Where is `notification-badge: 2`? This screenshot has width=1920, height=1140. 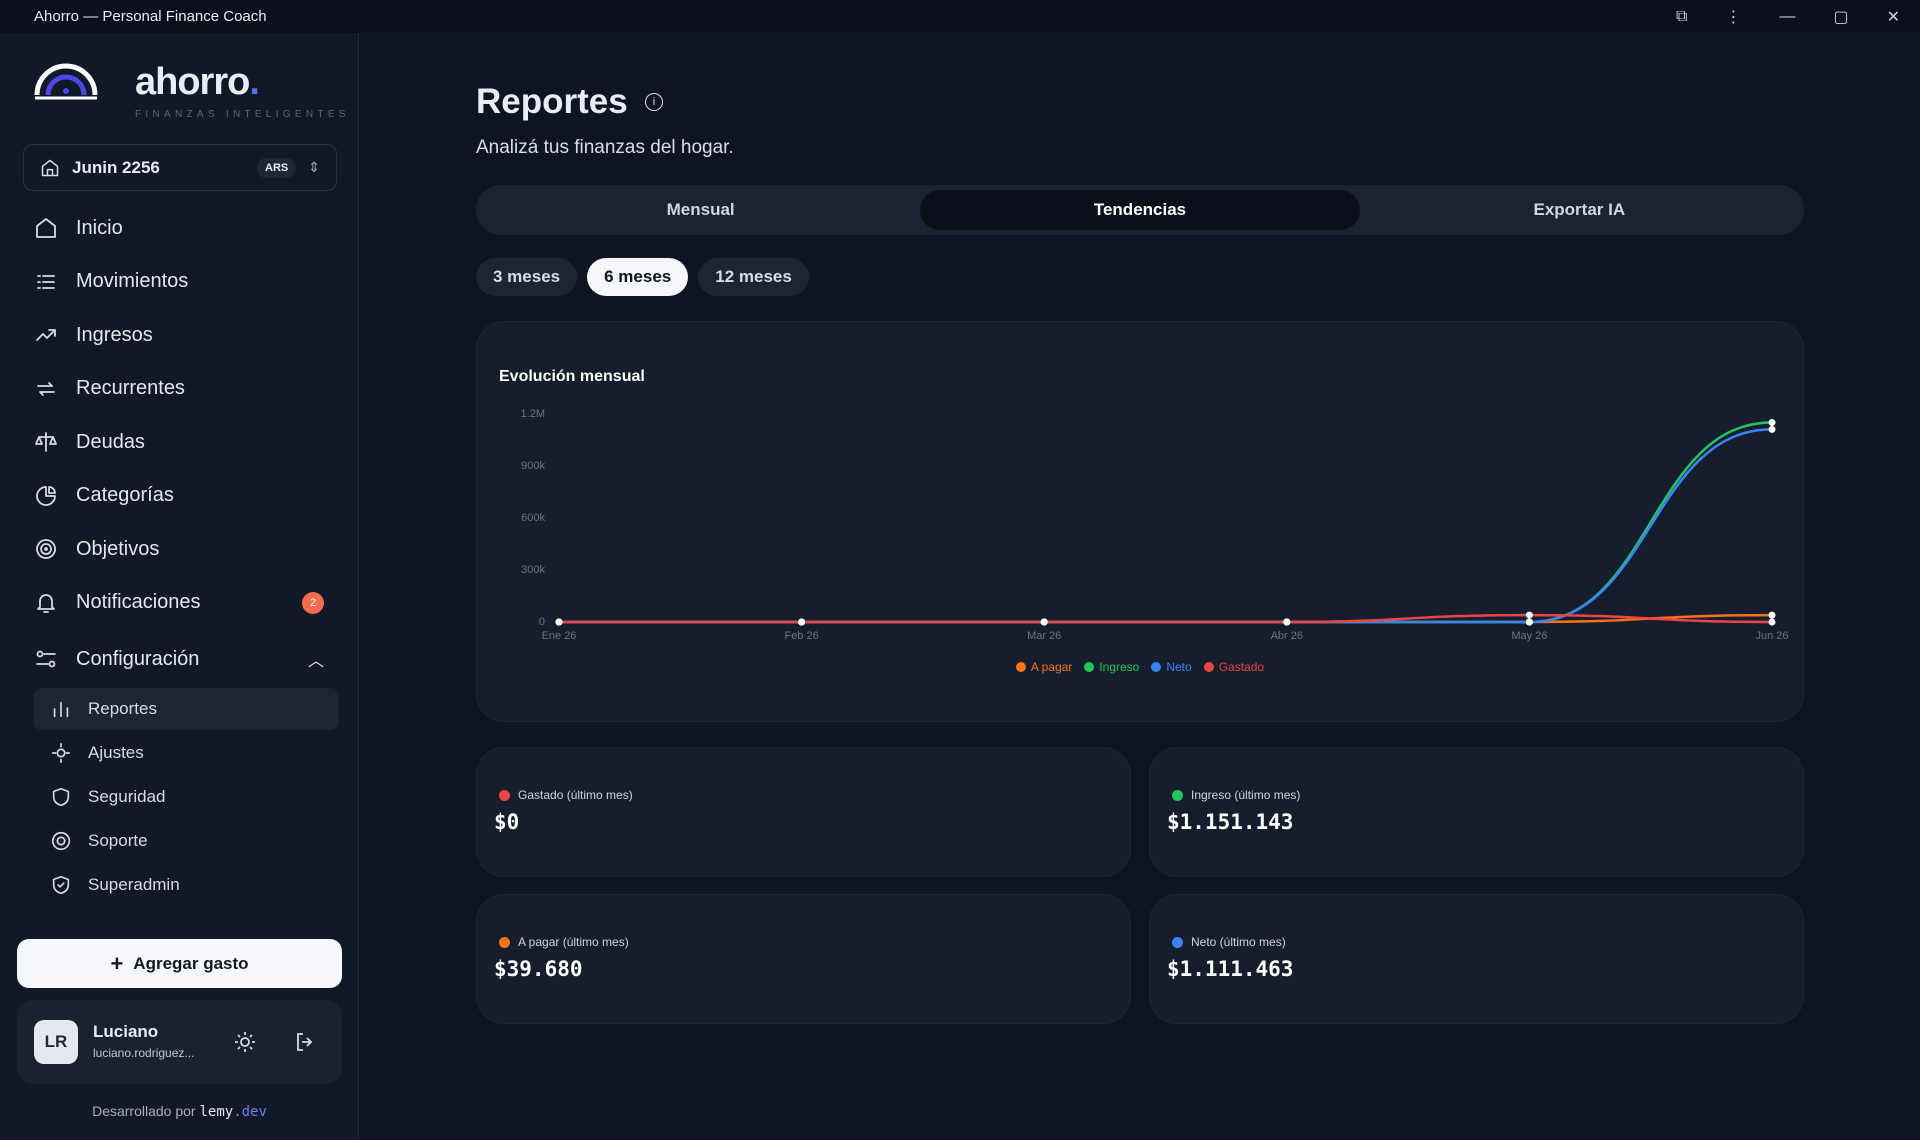
notification-badge: 2 is located at coordinates (313, 602).